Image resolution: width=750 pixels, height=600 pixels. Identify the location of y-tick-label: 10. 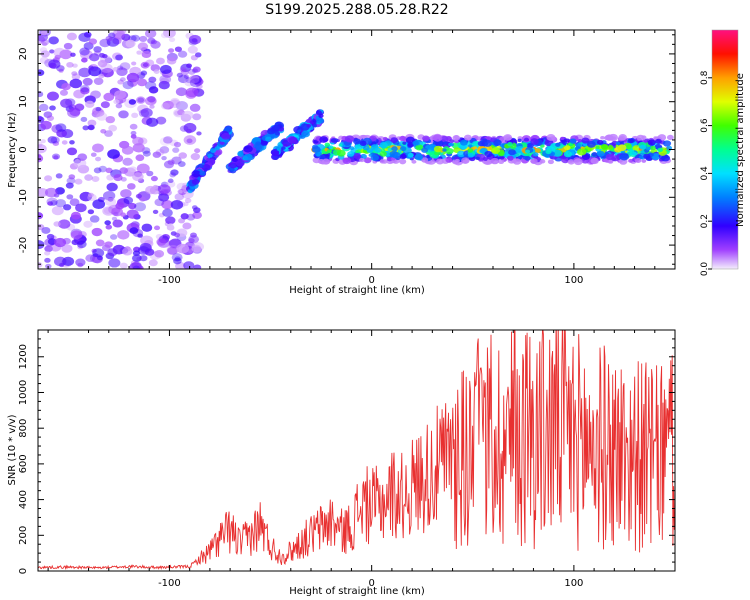
(23, 101).